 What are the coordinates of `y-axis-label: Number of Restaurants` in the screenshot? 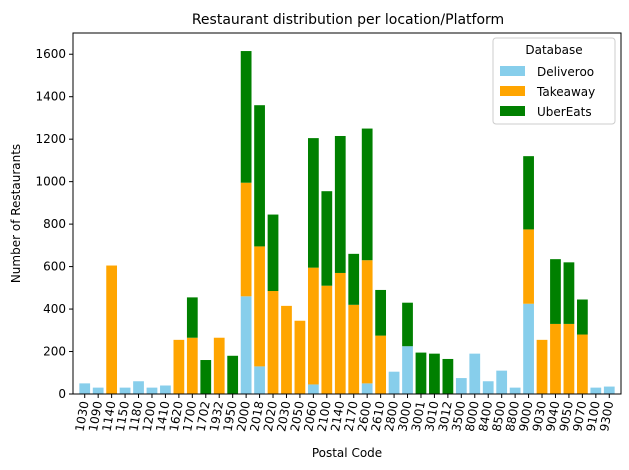 It's located at (16, 213).